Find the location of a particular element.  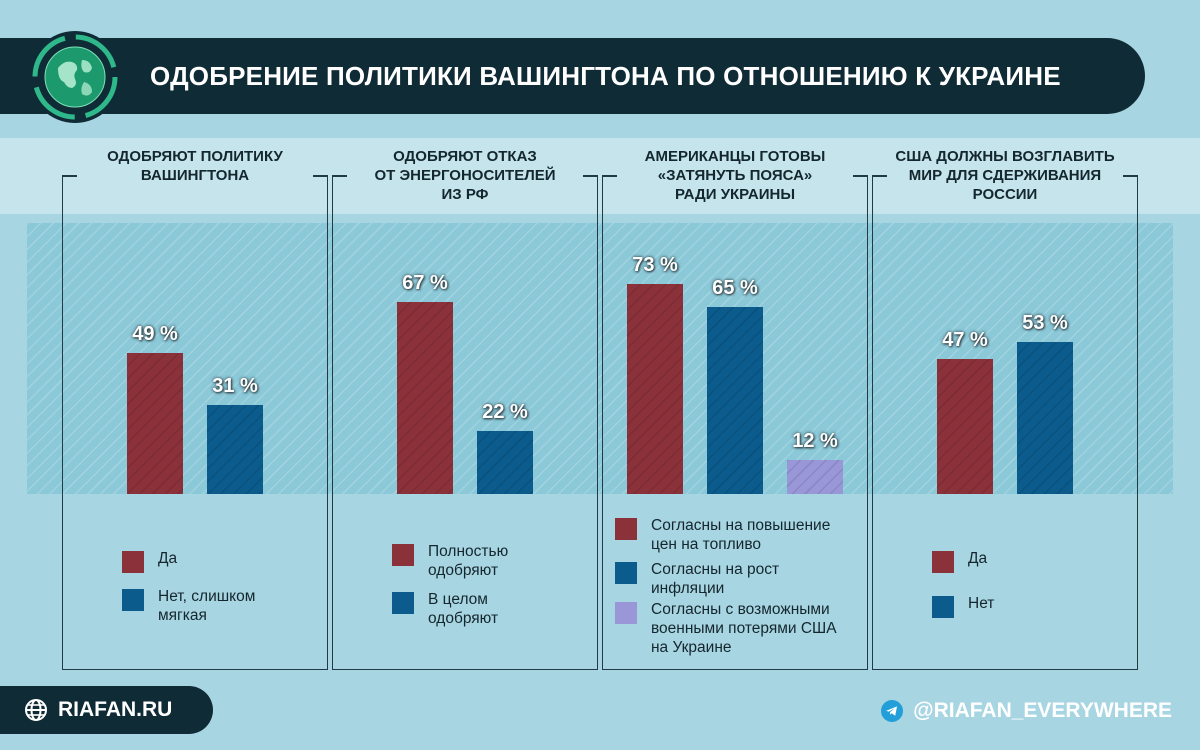

legend-item: В целом одобряют is located at coordinates (445, 609).